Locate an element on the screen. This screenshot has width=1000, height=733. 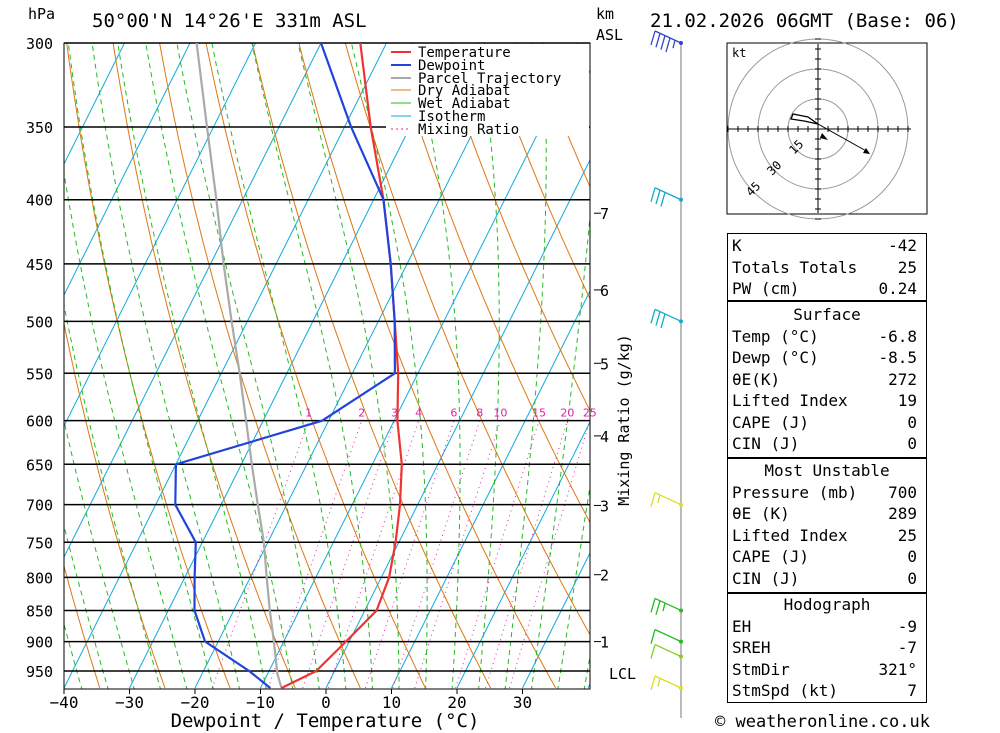
mu-theta-label: θE (K) is located at coordinates (761, 513).